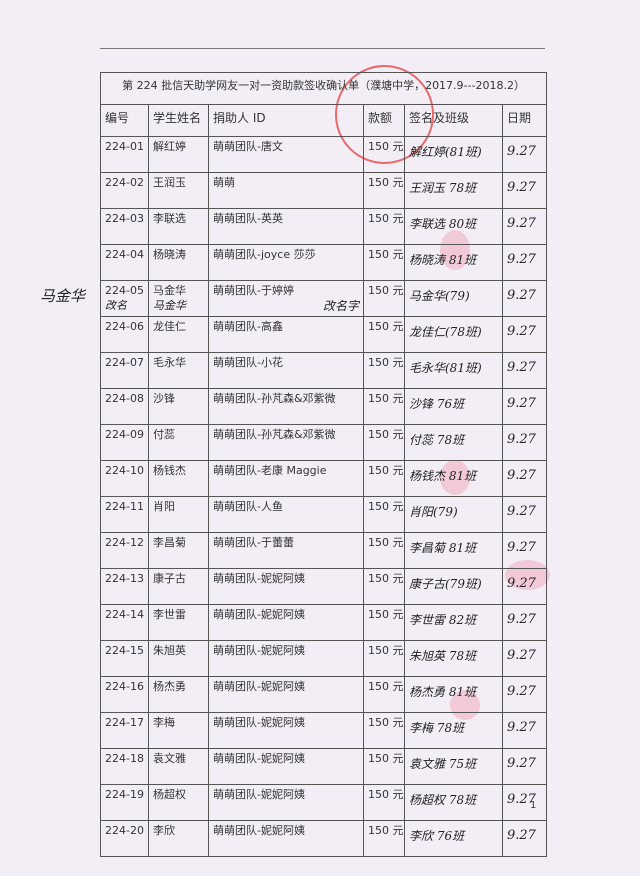  I want to click on cell-text: 李昌菊, so click(169, 542).